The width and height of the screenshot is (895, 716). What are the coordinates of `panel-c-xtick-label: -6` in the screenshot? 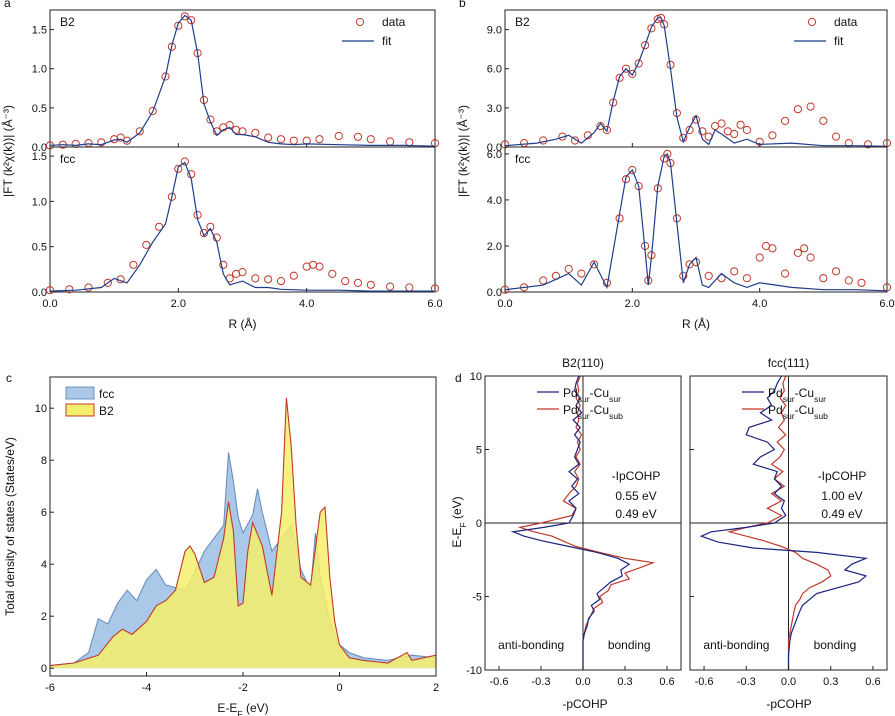 It's located at (50, 688).